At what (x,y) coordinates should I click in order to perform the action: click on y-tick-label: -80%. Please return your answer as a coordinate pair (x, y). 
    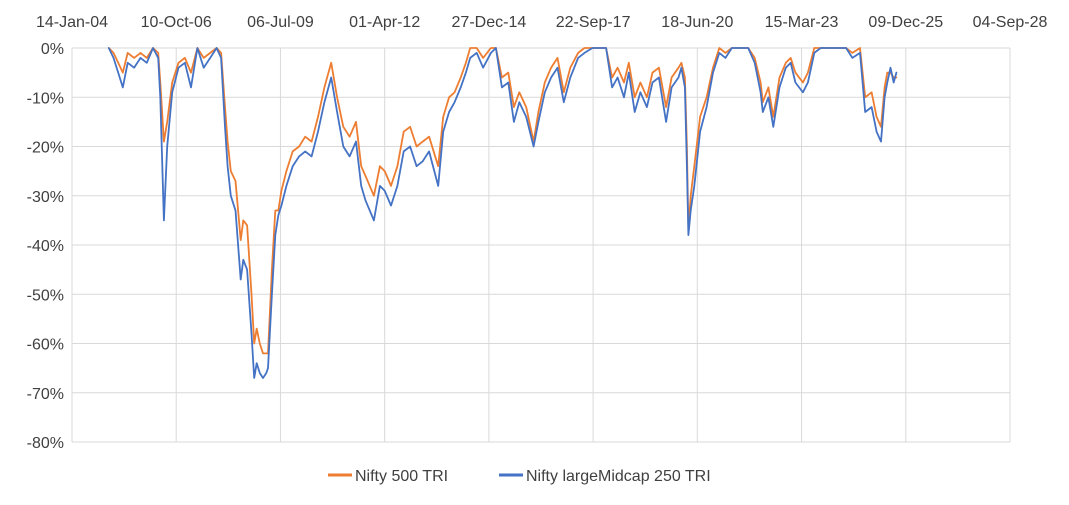
    Looking at the image, I should click on (45, 443).